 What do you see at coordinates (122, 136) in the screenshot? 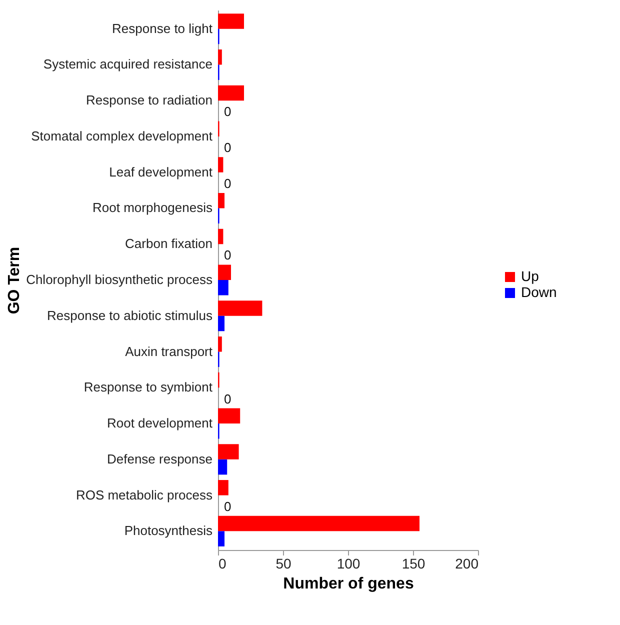
I see `y-tick-label: Stomatal complex development` at bounding box center [122, 136].